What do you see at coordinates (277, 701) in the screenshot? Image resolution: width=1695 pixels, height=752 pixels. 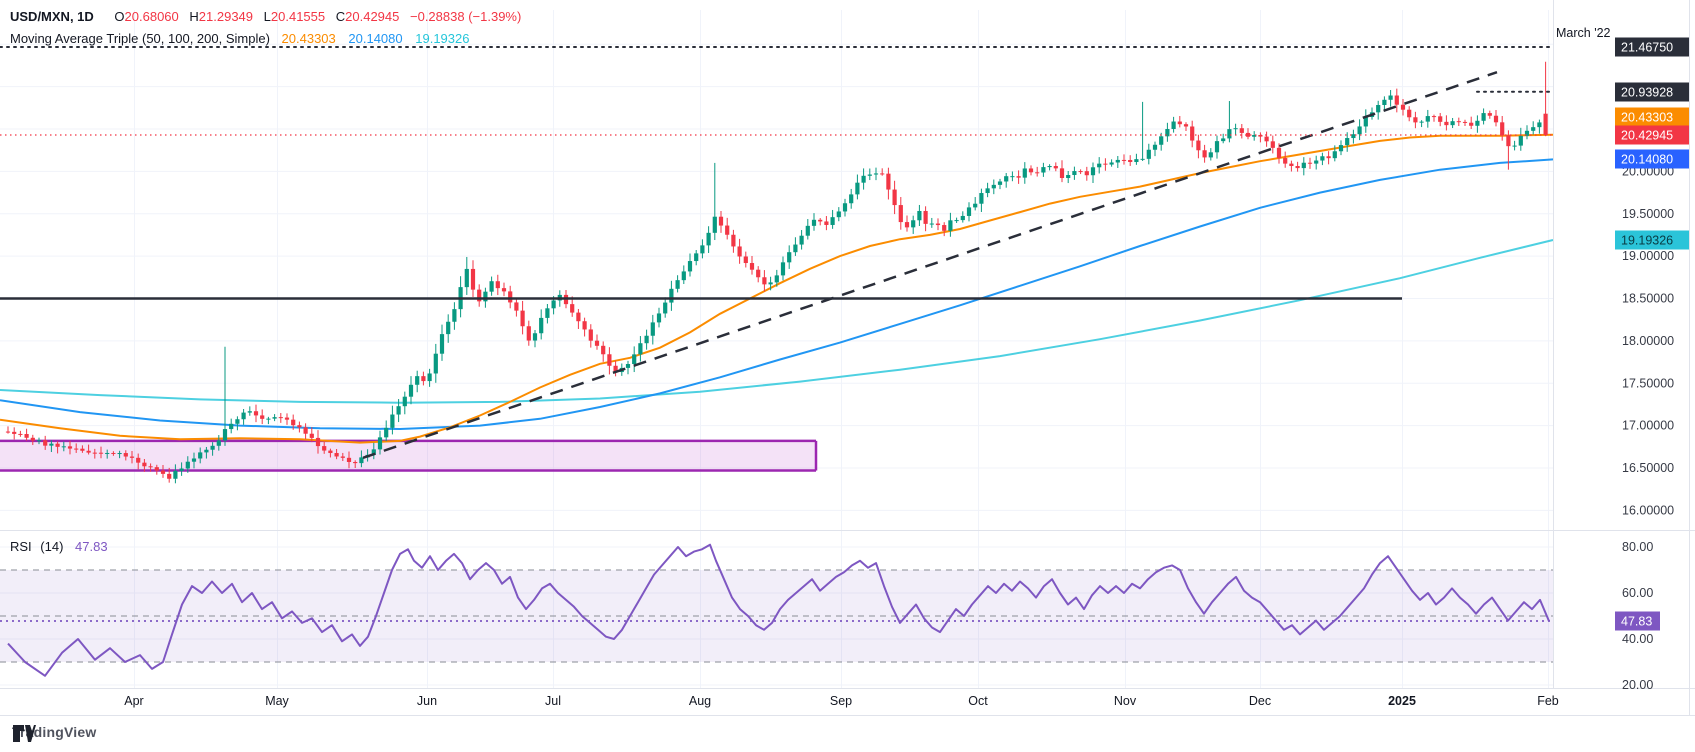 I see `time-tick-label: May` at bounding box center [277, 701].